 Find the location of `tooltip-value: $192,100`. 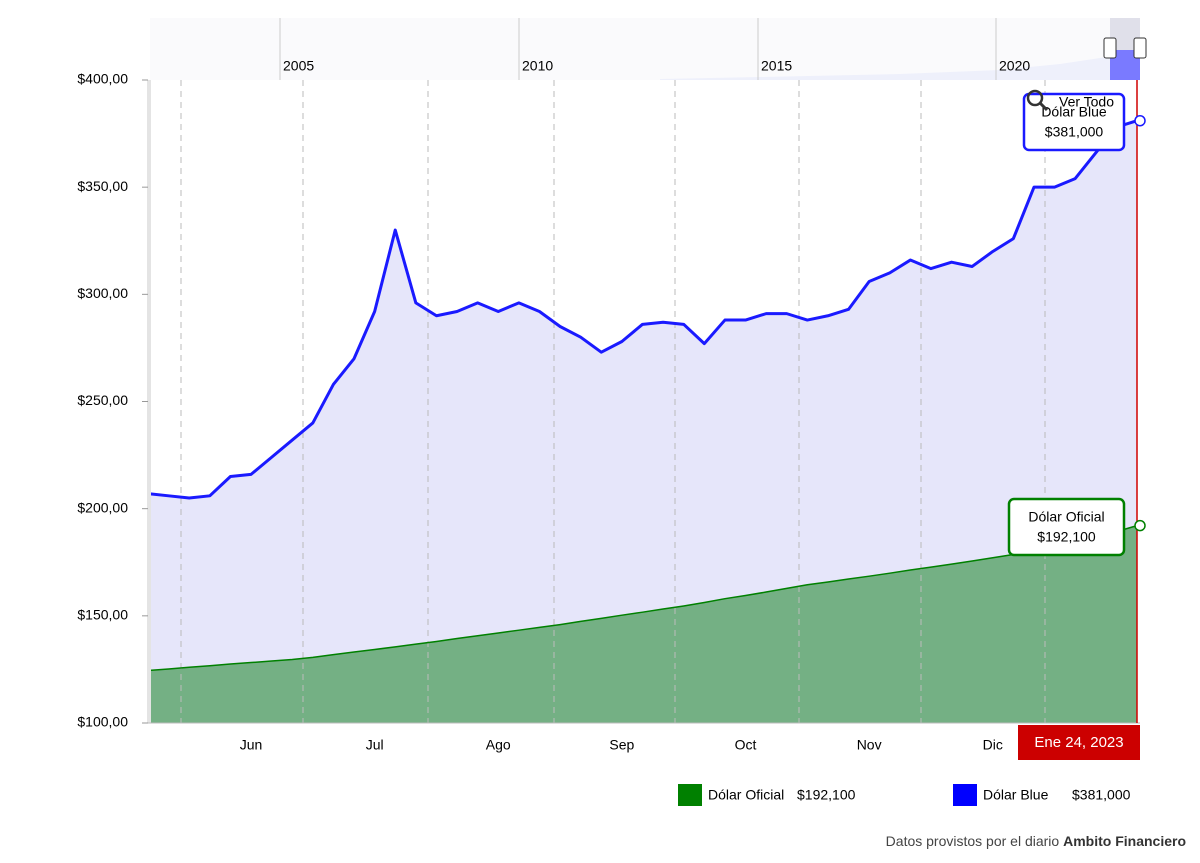

tooltip-value: $192,100 is located at coordinates (1066, 537).